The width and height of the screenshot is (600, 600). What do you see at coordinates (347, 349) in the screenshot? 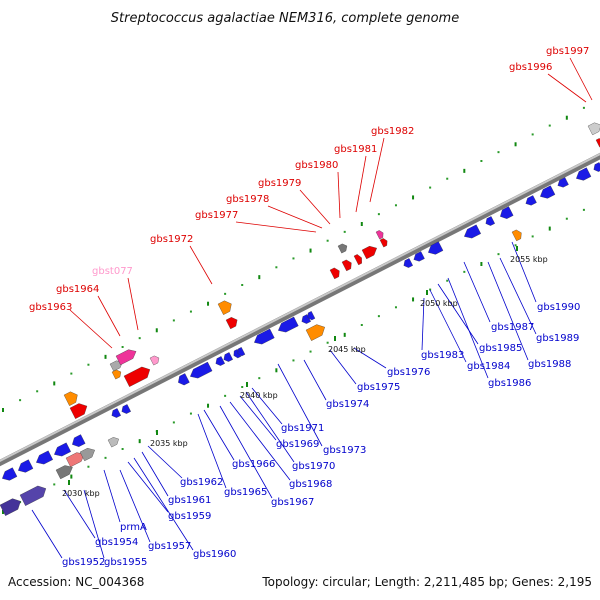
I see `tick-label: 2045 kbp` at bounding box center [347, 349].